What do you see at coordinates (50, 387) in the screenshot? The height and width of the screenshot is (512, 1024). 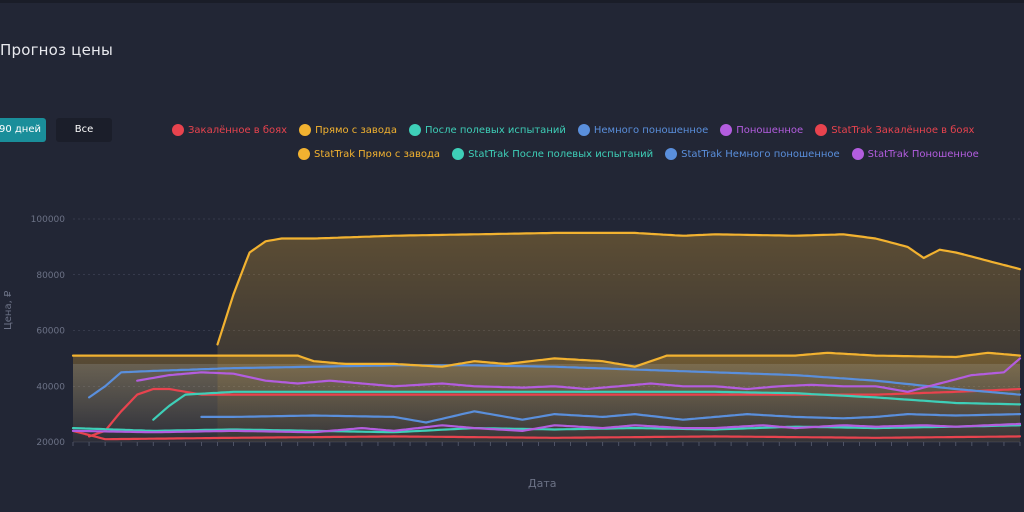 I see `y-tick-label: 40000` at bounding box center [50, 387].